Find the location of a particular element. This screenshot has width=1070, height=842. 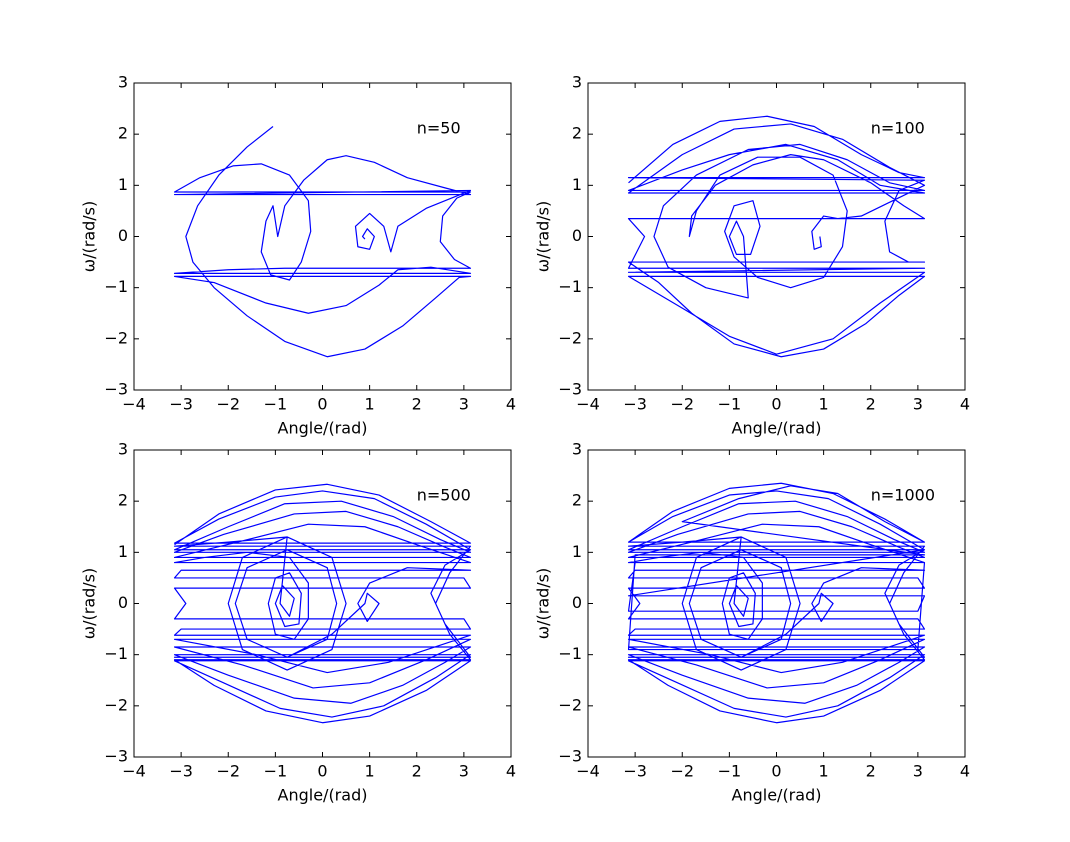

annotation: n=100 is located at coordinates (898, 128).